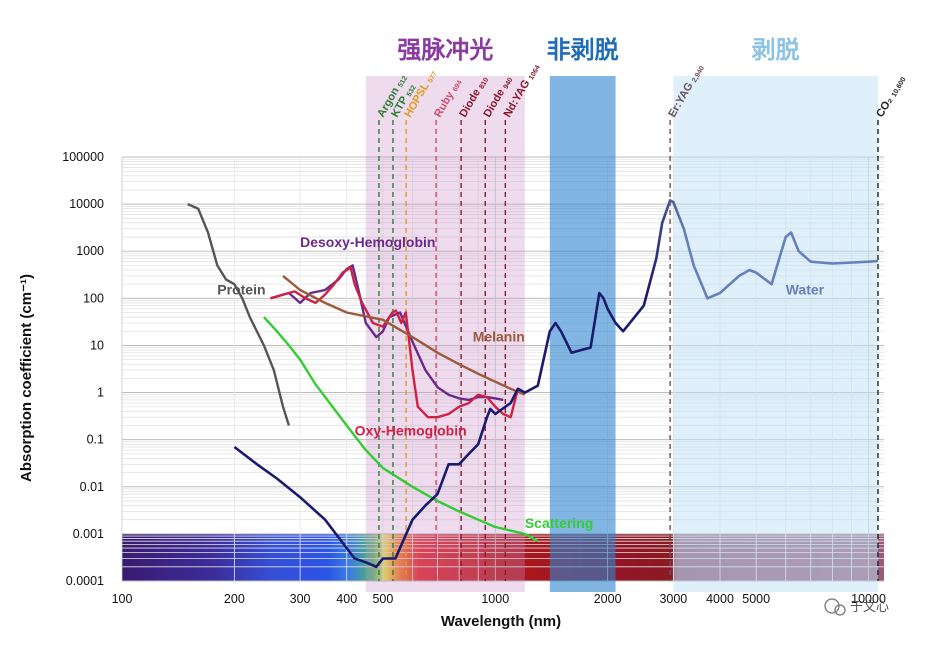  Describe the element at coordinates (382, 599) in the screenshot. I see `x-tick-label: 500` at that location.